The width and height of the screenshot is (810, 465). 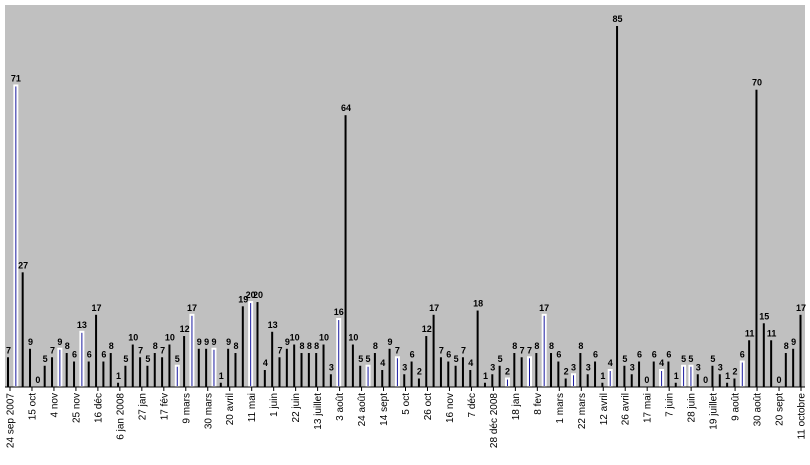 I want to click on x-tick-label: 8 fev, so click(x=538, y=404).